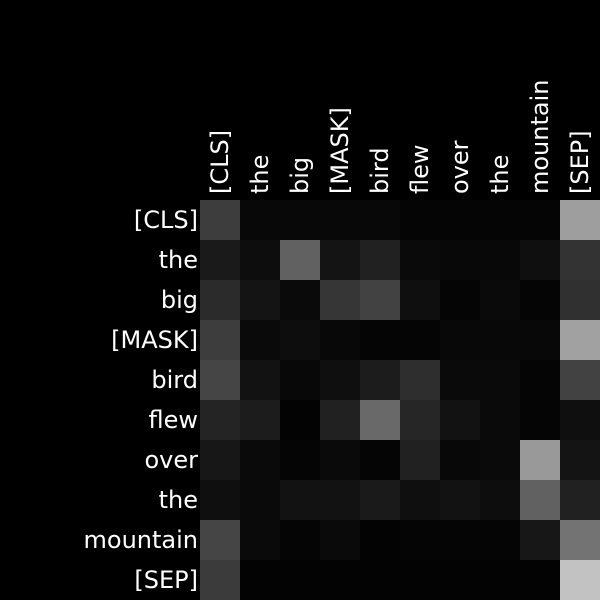 This screenshot has width=600, height=600. What do you see at coordinates (540, 260) in the screenshot?
I see `heatmap-cell-r1-c8` at bounding box center [540, 260].